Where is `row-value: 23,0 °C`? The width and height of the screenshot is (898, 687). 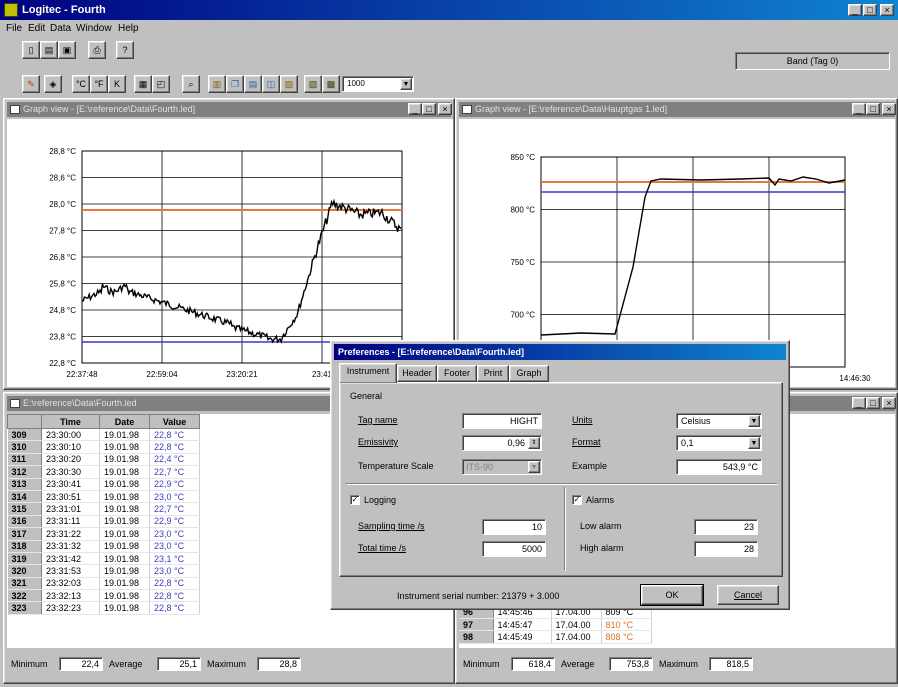 row-value: 23,0 °C is located at coordinates (174, 497).